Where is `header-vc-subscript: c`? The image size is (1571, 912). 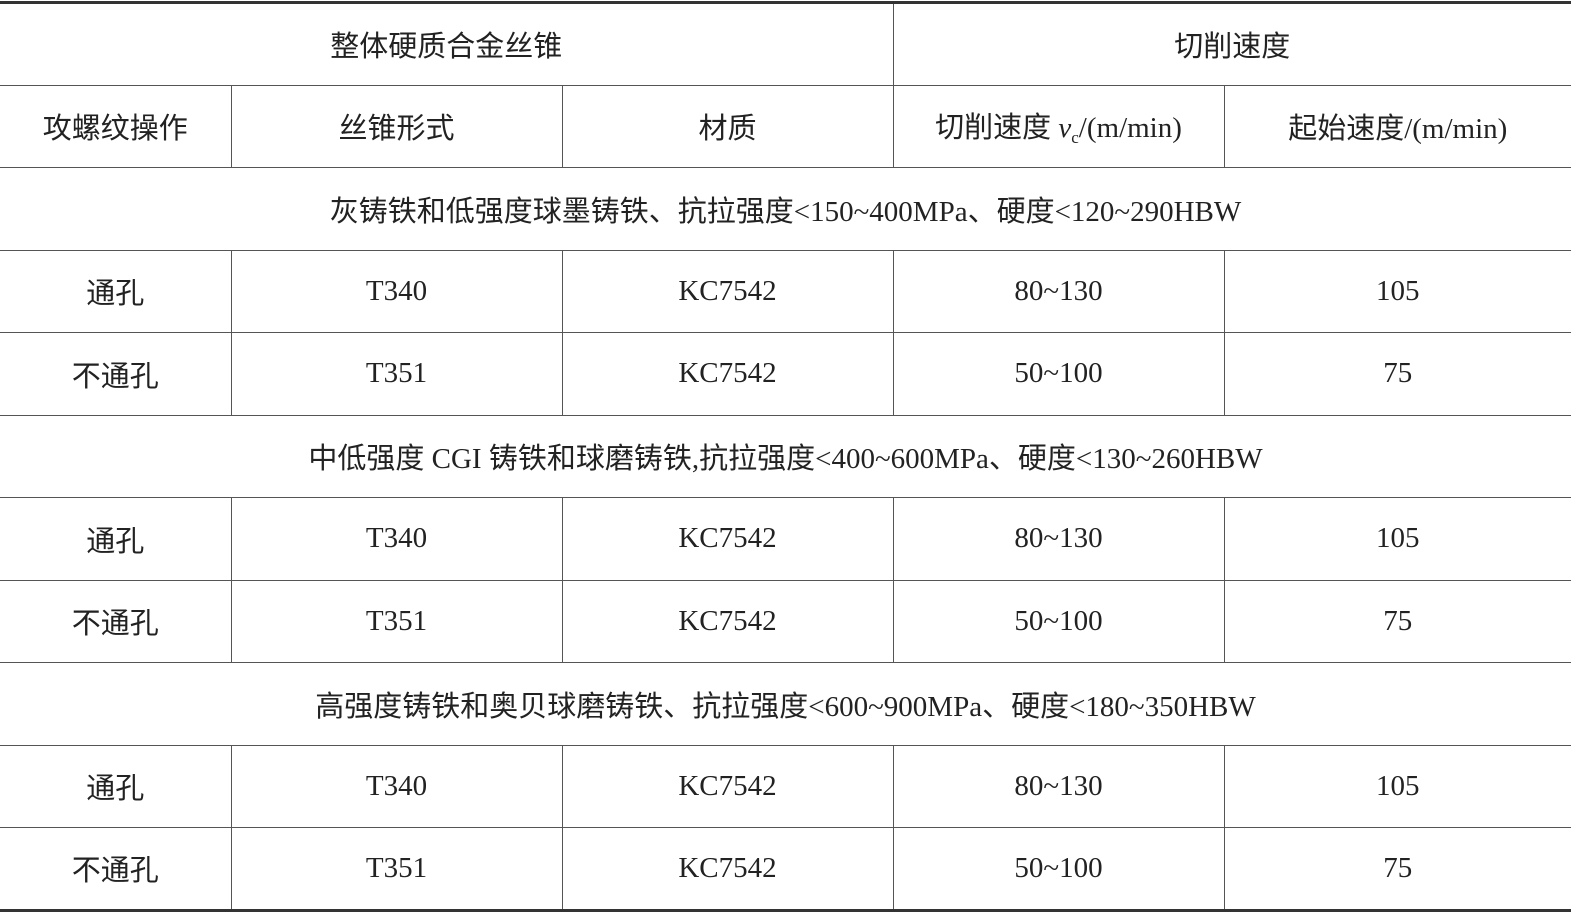
header-vc-subscript: c is located at coordinates (1075, 138).